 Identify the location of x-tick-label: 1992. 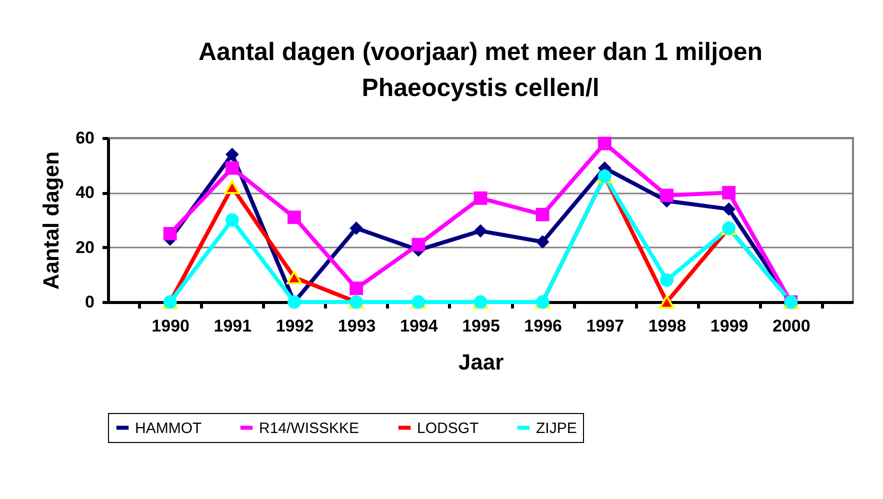
(295, 326).